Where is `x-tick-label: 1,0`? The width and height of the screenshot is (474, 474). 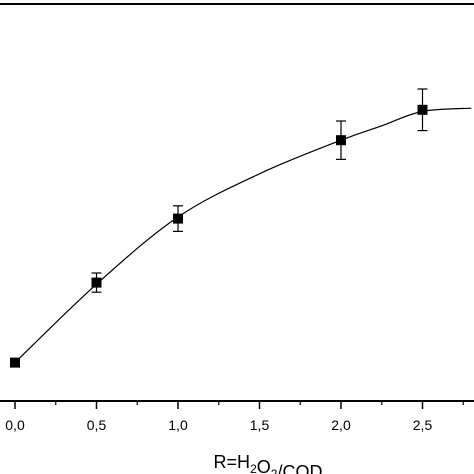
x-tick-label: 1,0 is located at coordinates (178, 425).